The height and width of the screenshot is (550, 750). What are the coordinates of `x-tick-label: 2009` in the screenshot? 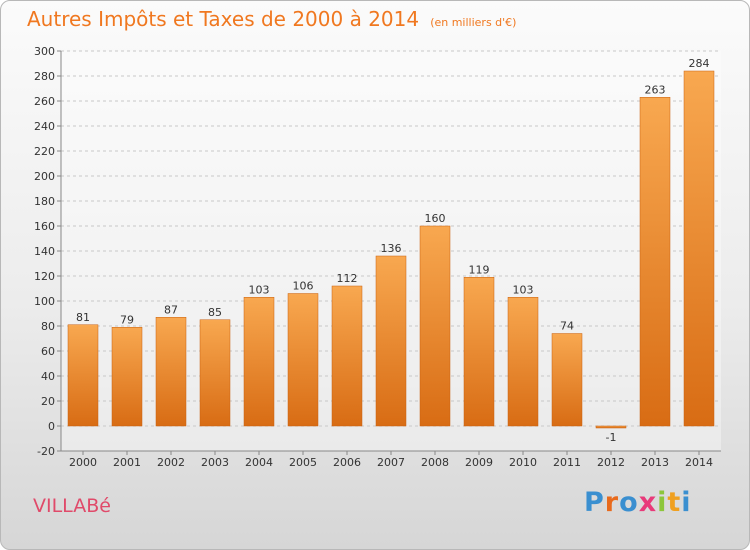 It's located at (479, 462).